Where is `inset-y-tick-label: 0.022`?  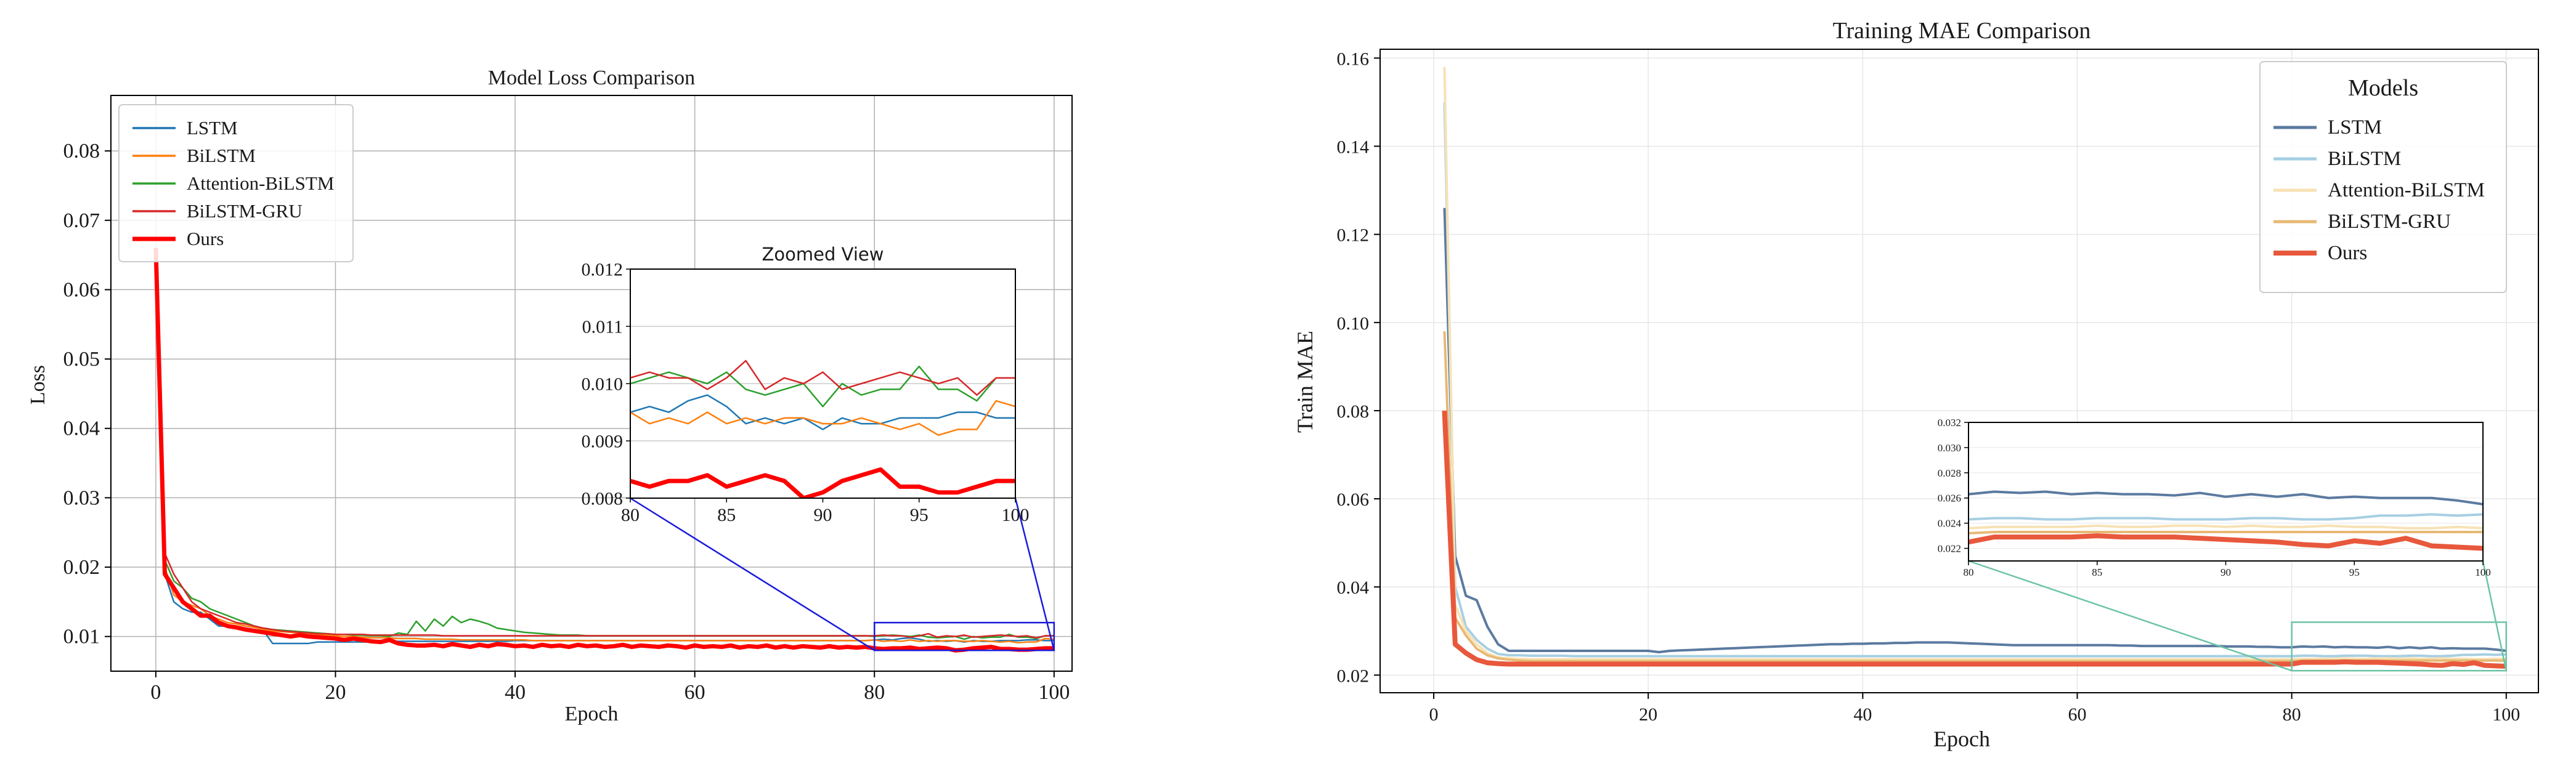
inset-y-tick-label: 0.022 is located at coordinates (1949, 548).